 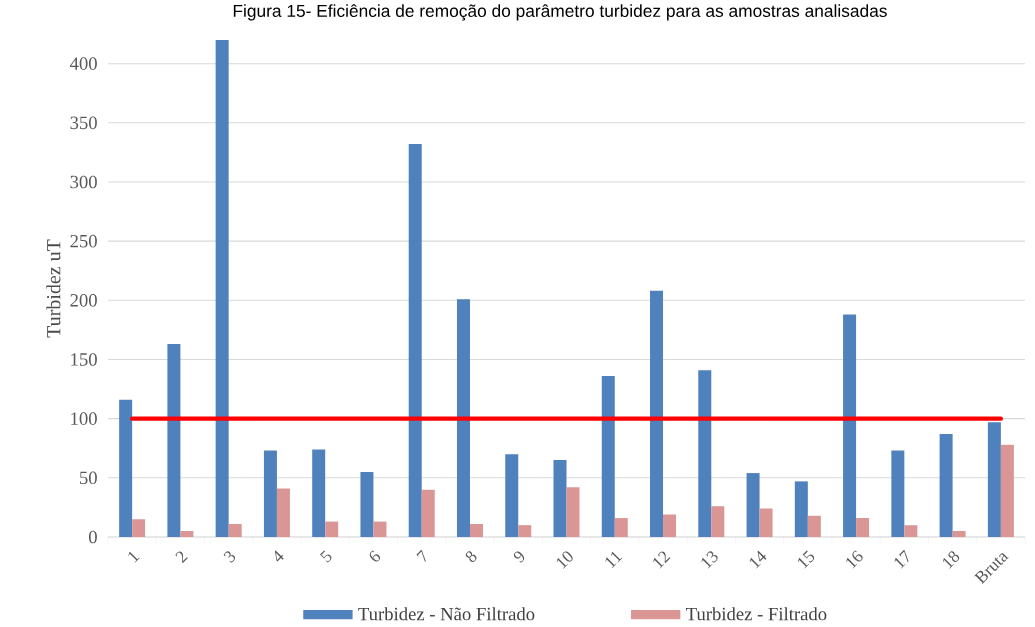 I want to click on x-tick-label: 7, so click(x=421, y=556).